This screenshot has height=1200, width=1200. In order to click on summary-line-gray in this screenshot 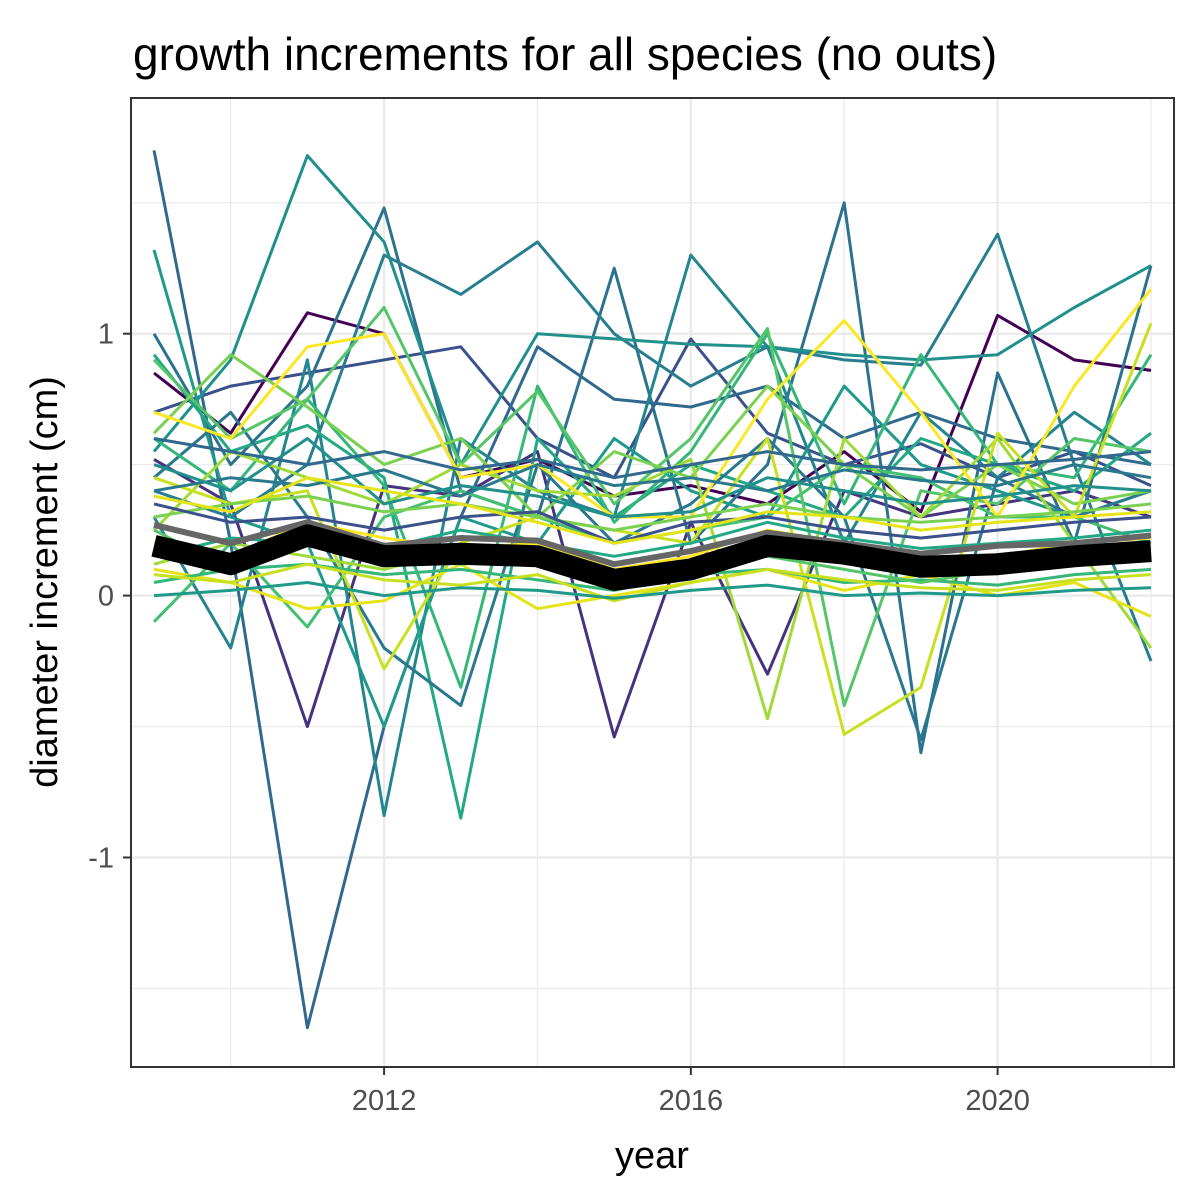, I will do `click(652, 543)`.